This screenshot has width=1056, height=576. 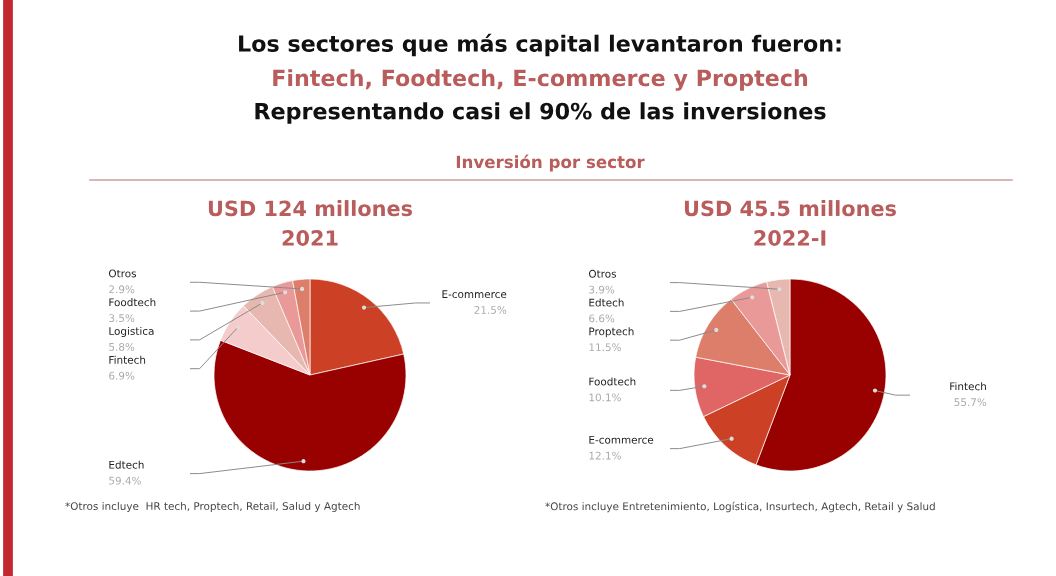 I want to click on chart-title: USD 124 millones 2021, so click(x=310, y=223).